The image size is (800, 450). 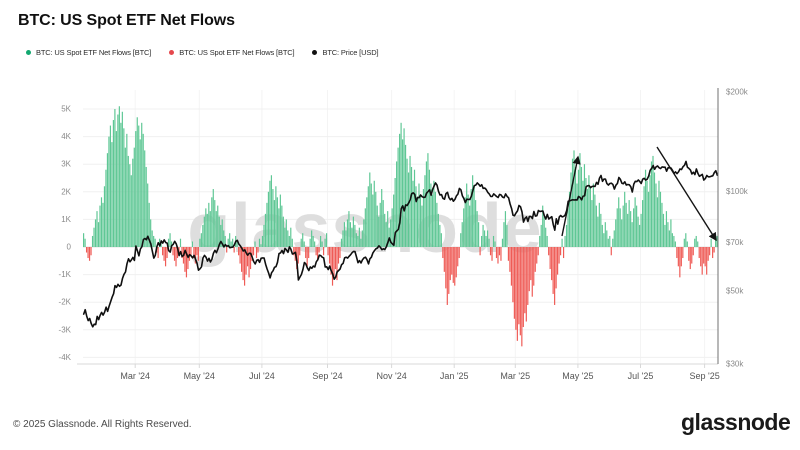 I want to click on annotation-arrow-down, so click(x=686, y=194).